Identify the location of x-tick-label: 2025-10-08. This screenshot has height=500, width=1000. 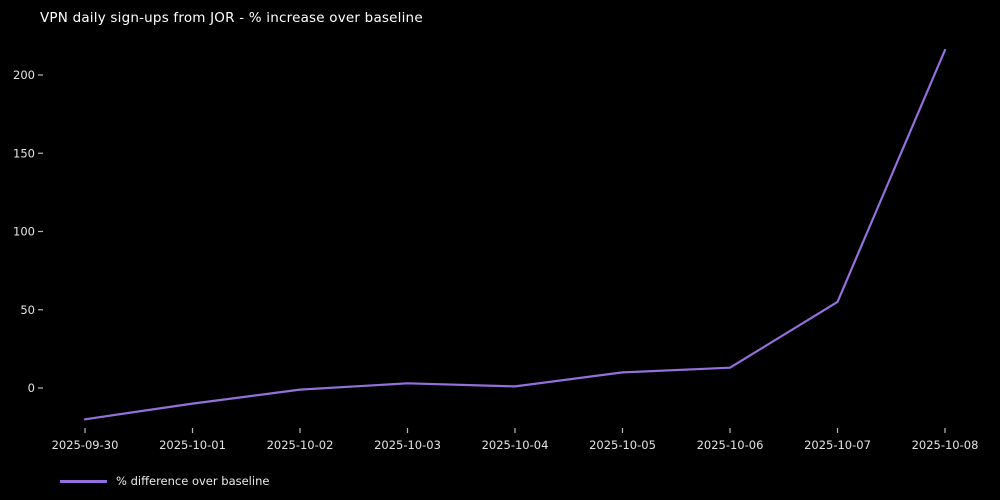
(945, 445).